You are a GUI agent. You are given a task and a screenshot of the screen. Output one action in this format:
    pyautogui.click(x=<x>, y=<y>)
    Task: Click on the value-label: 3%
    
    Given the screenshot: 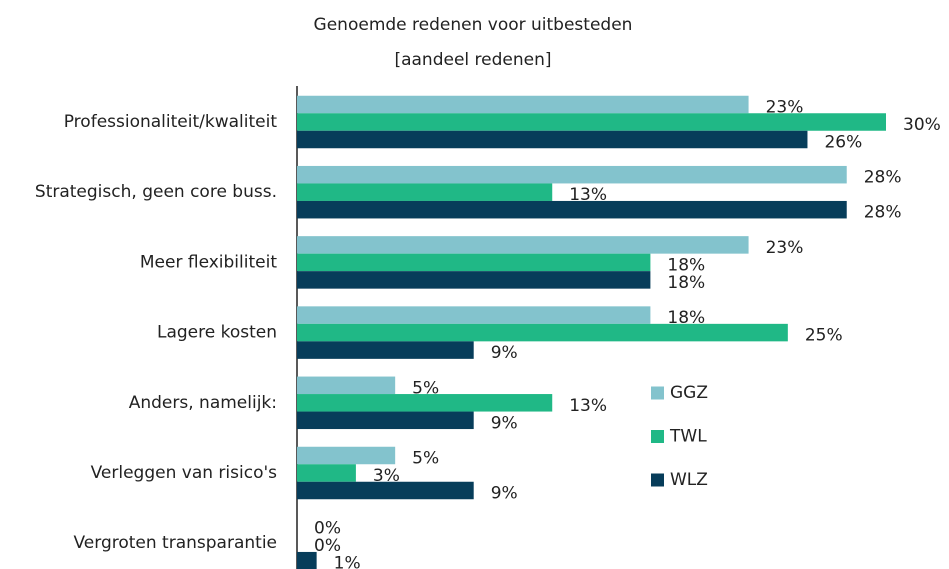 What is the action you would take?
    pyautogui.click(x=386, y=476)
    